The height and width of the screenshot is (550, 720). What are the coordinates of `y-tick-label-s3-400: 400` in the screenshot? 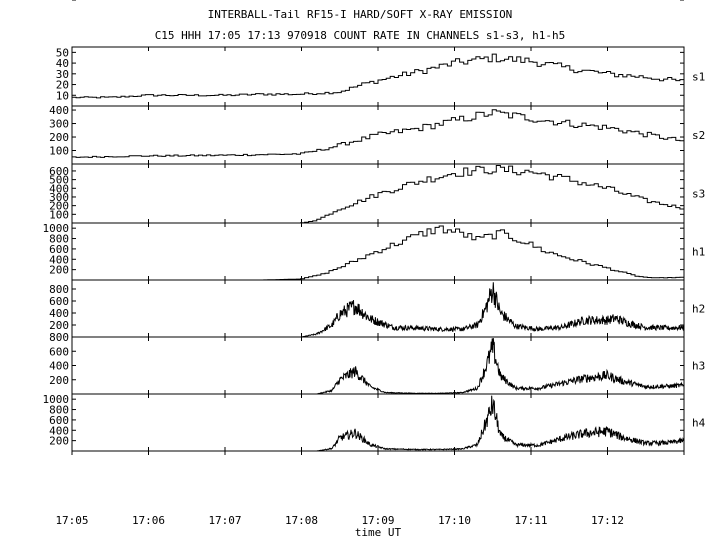 It's located at (59, 188).